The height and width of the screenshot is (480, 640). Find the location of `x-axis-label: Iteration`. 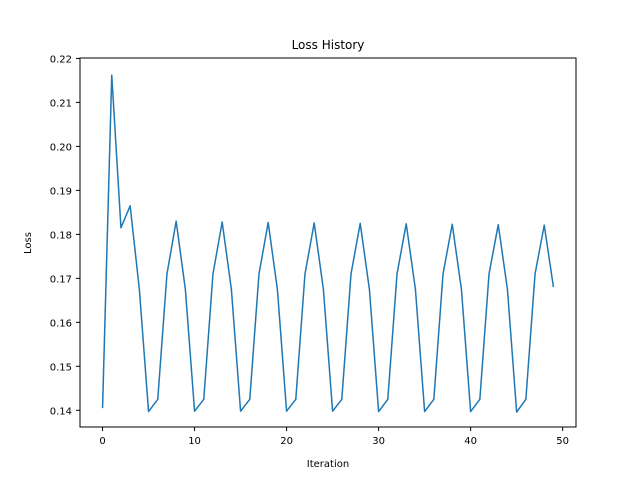

x-axis-label: Iteration is located at coordinates (328, 464).